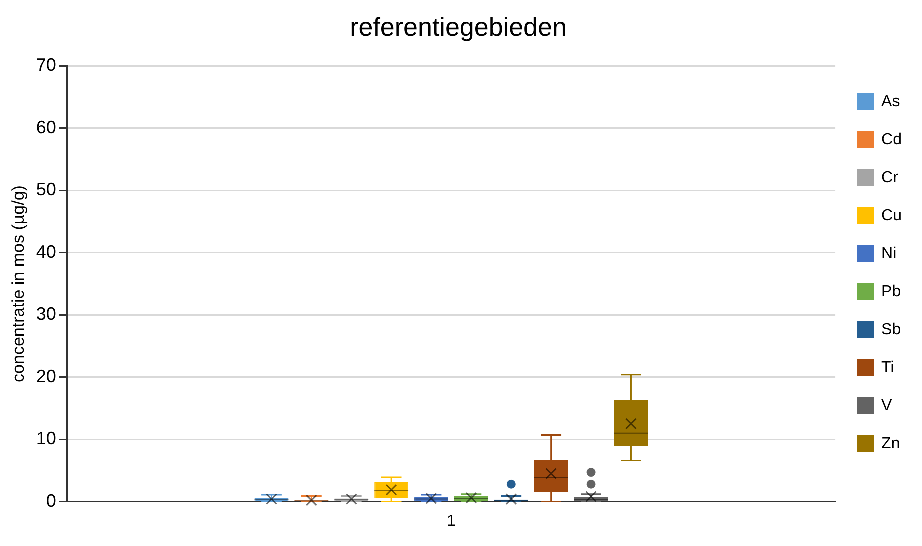 The image size is (922, 546). I want to click on legend-label: Ni, so click(889, 253).